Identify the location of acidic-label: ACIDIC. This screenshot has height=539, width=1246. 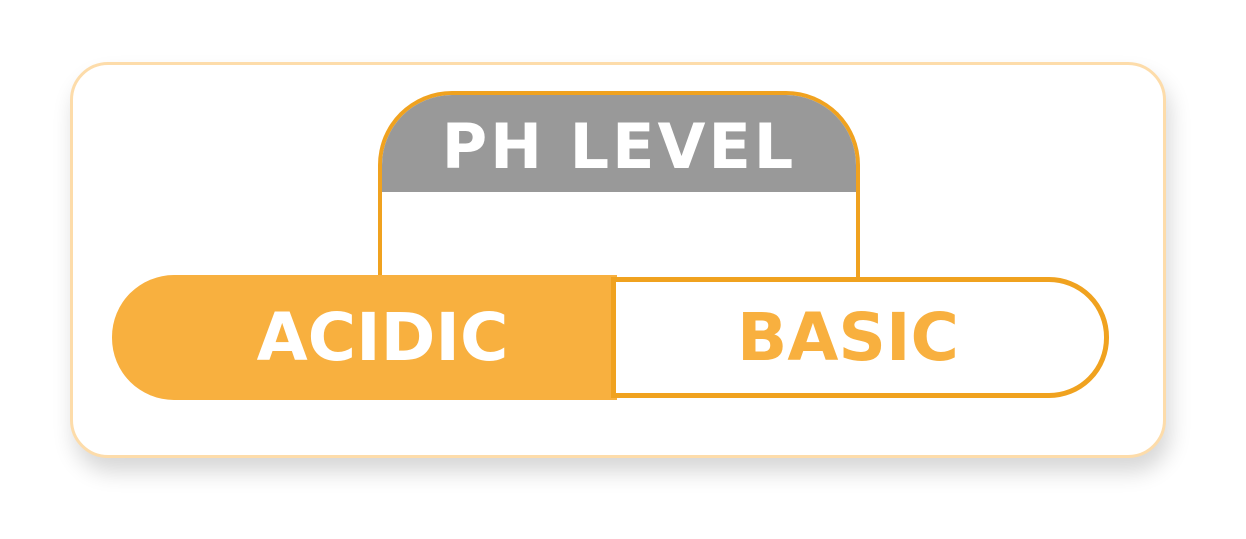
(382, 337).